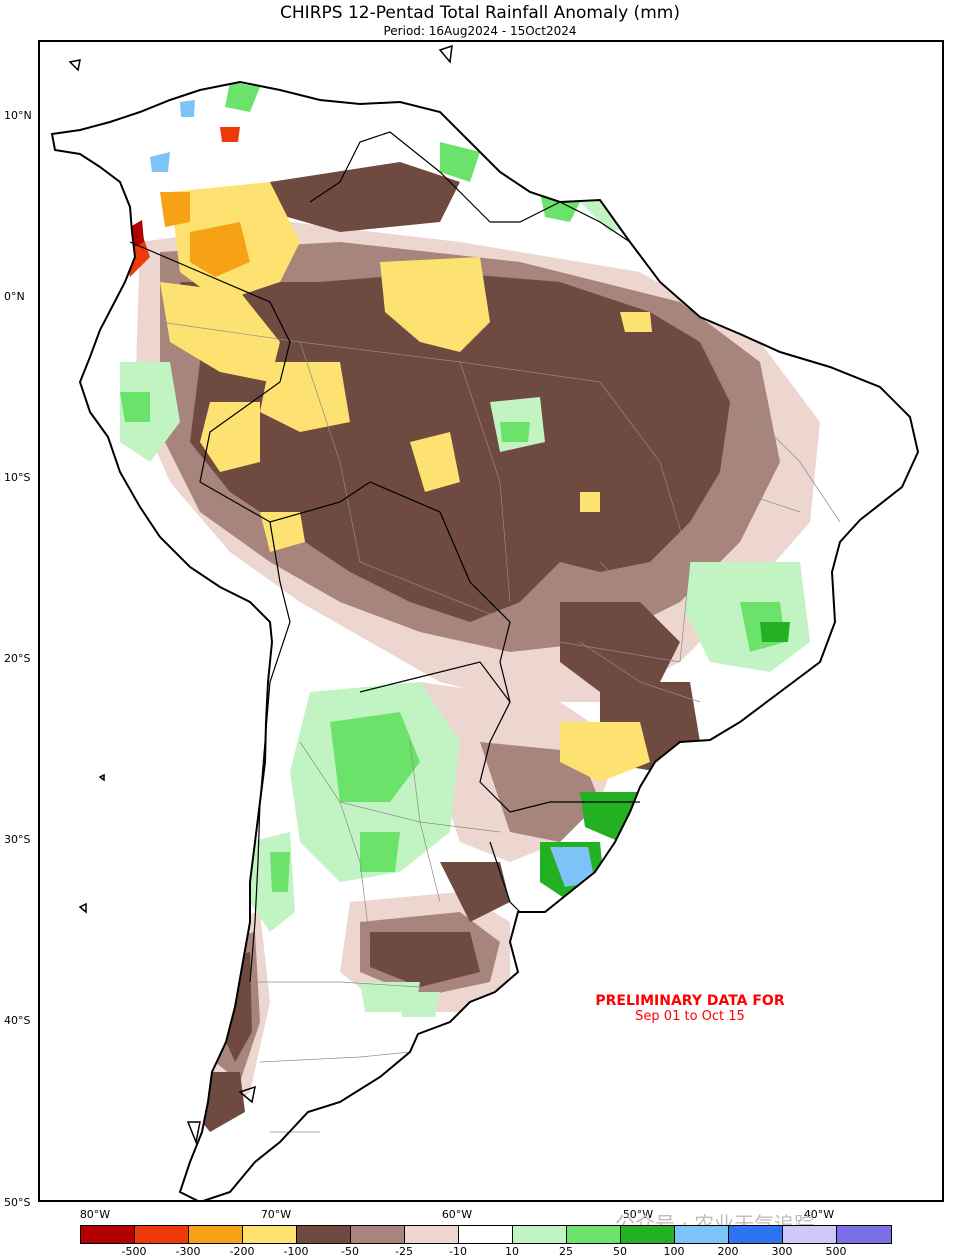  Describe the element at coordinates (690, 1016) in the screenshot. I see `preliminary-notice-line2: Sep 01 to Oct 15` at that location.